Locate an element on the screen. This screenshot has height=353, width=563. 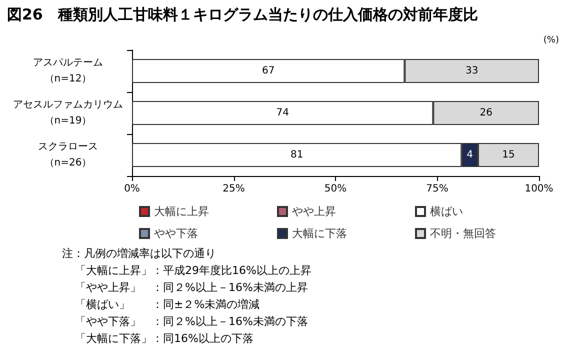
x-tick-label: 0% is located at coordinates (132, 189).